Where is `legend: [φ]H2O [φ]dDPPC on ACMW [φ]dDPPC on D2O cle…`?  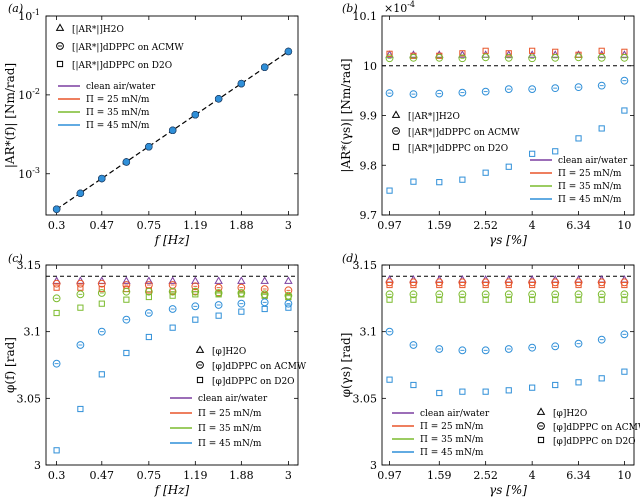 legend: [φ]H2O [φ]dDPPC on ACMW [φ]dDPPC on D2O cle… is located at coordinates (238, 397).